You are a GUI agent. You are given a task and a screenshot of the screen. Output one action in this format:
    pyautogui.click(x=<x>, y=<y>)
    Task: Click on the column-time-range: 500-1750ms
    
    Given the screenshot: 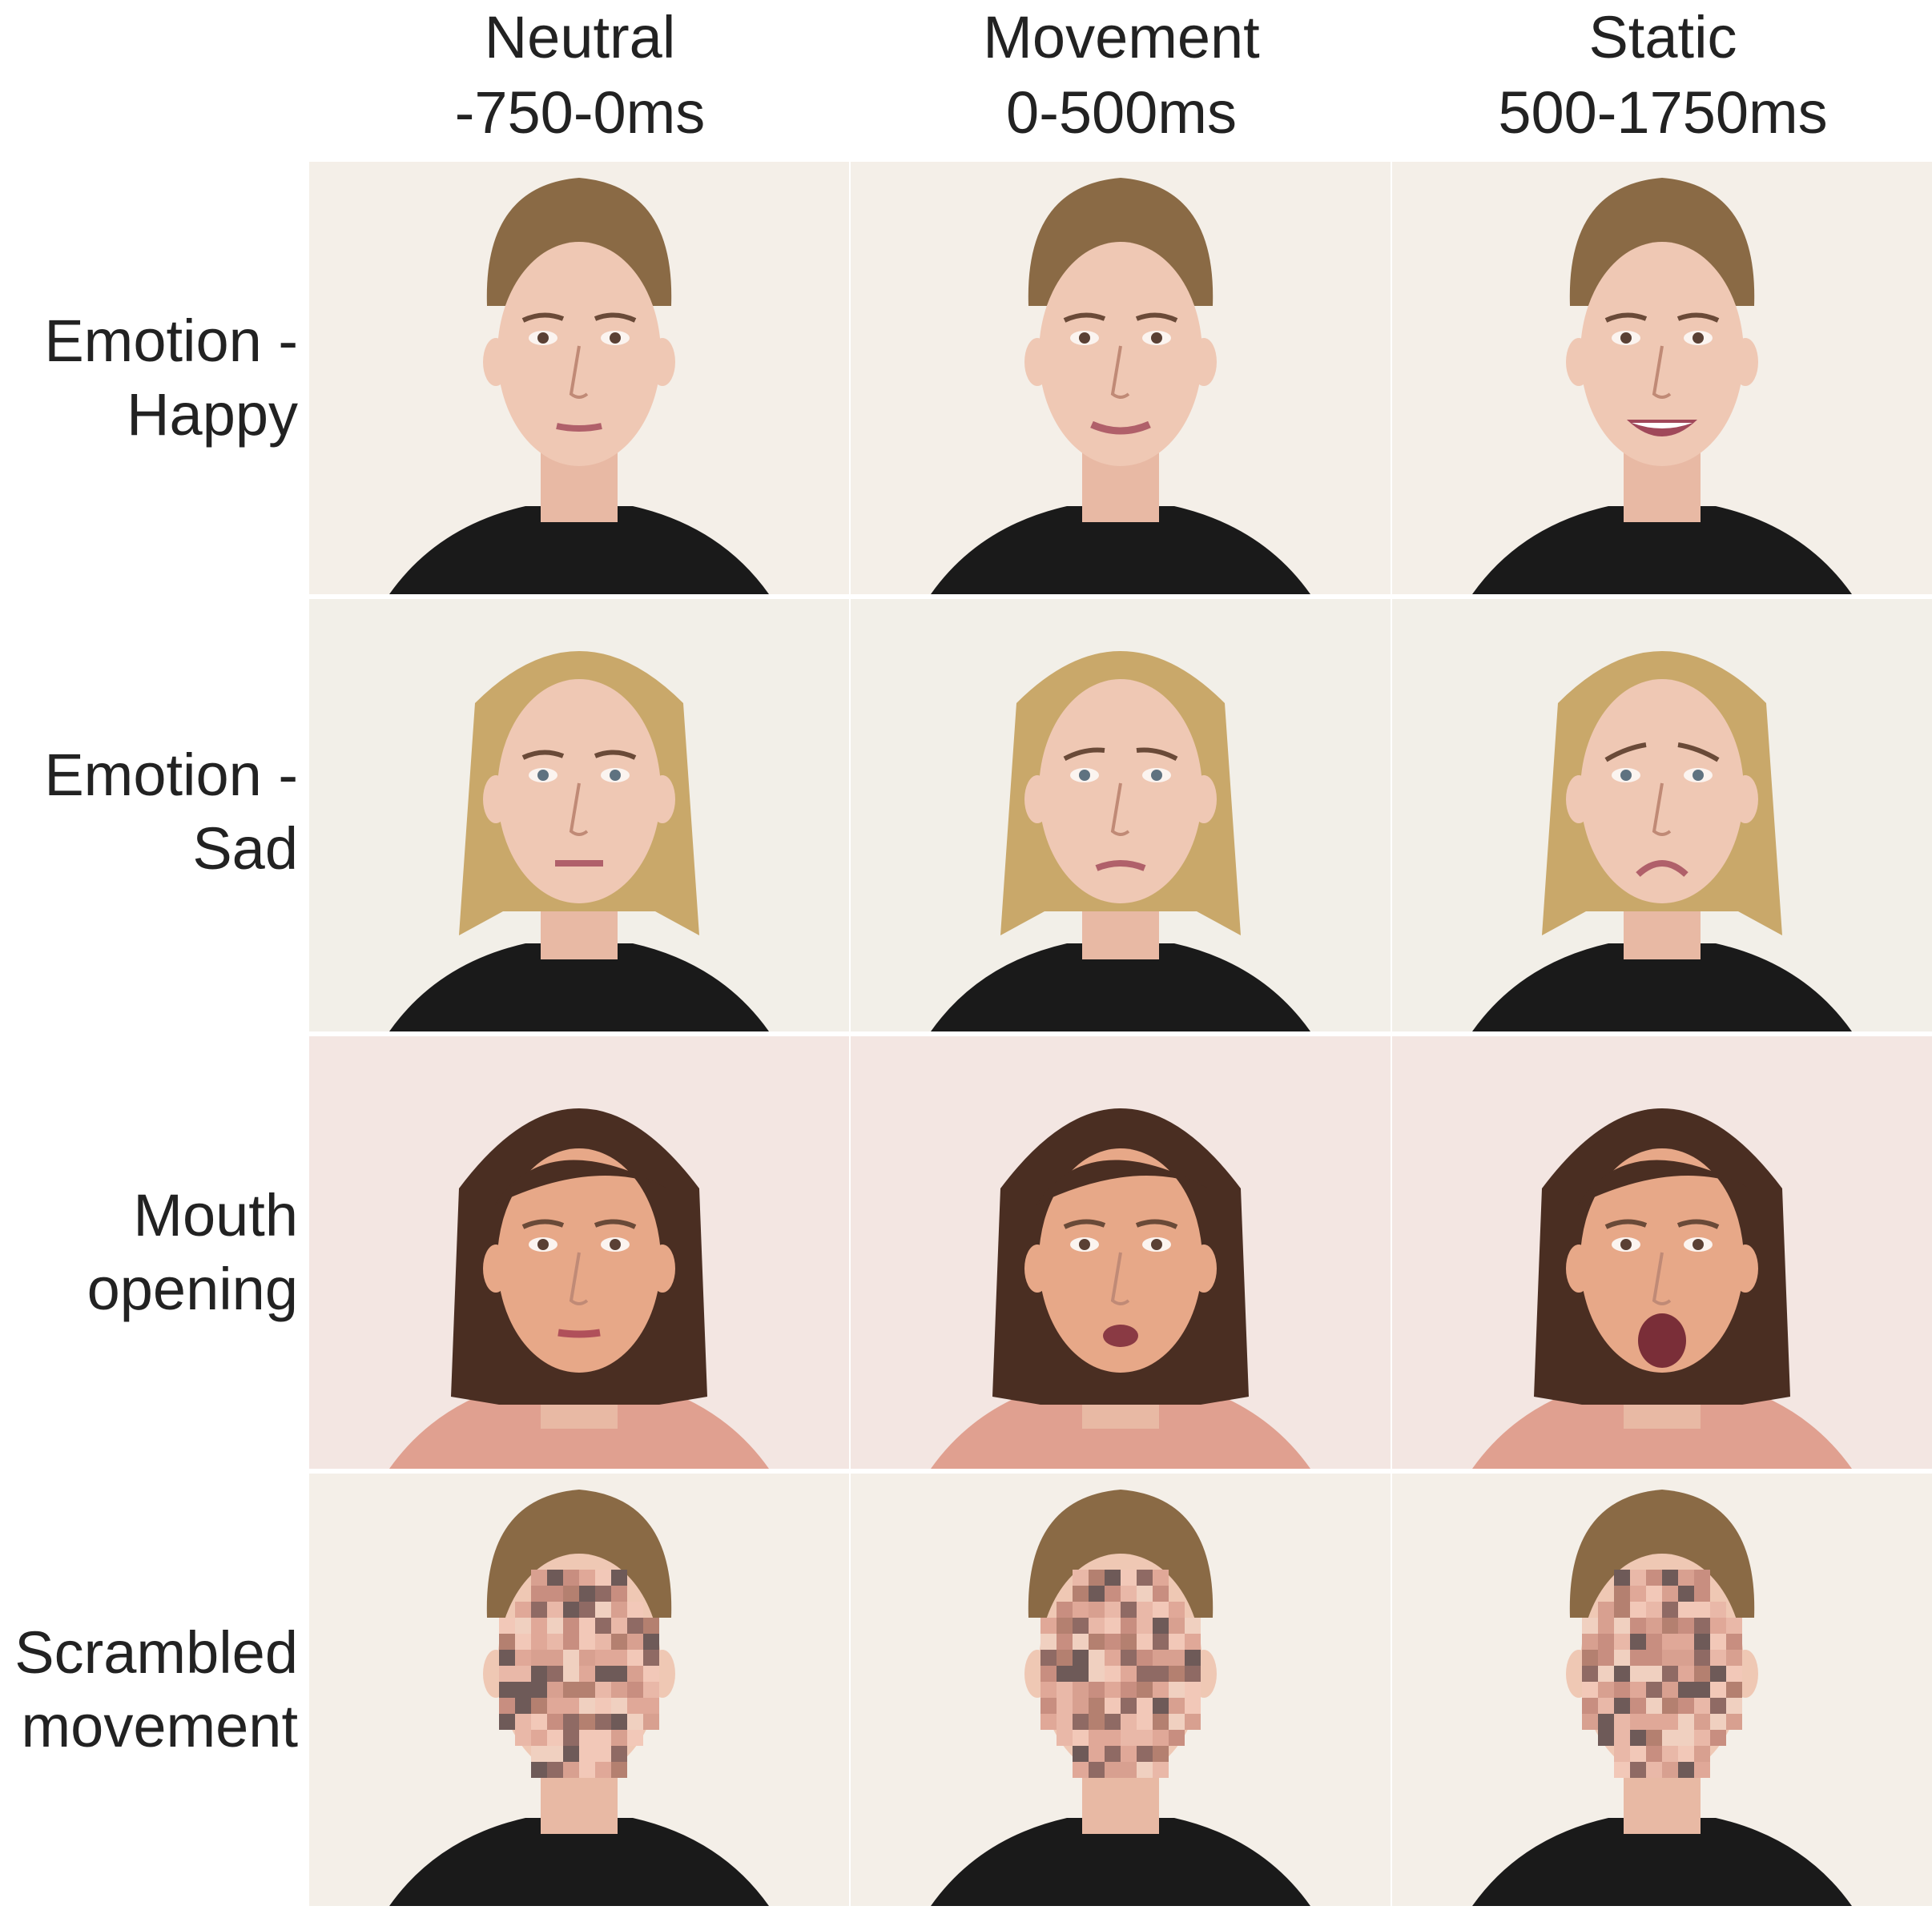 What is the action you would take?
    pyautogui.click(x=1663, y=112)
    